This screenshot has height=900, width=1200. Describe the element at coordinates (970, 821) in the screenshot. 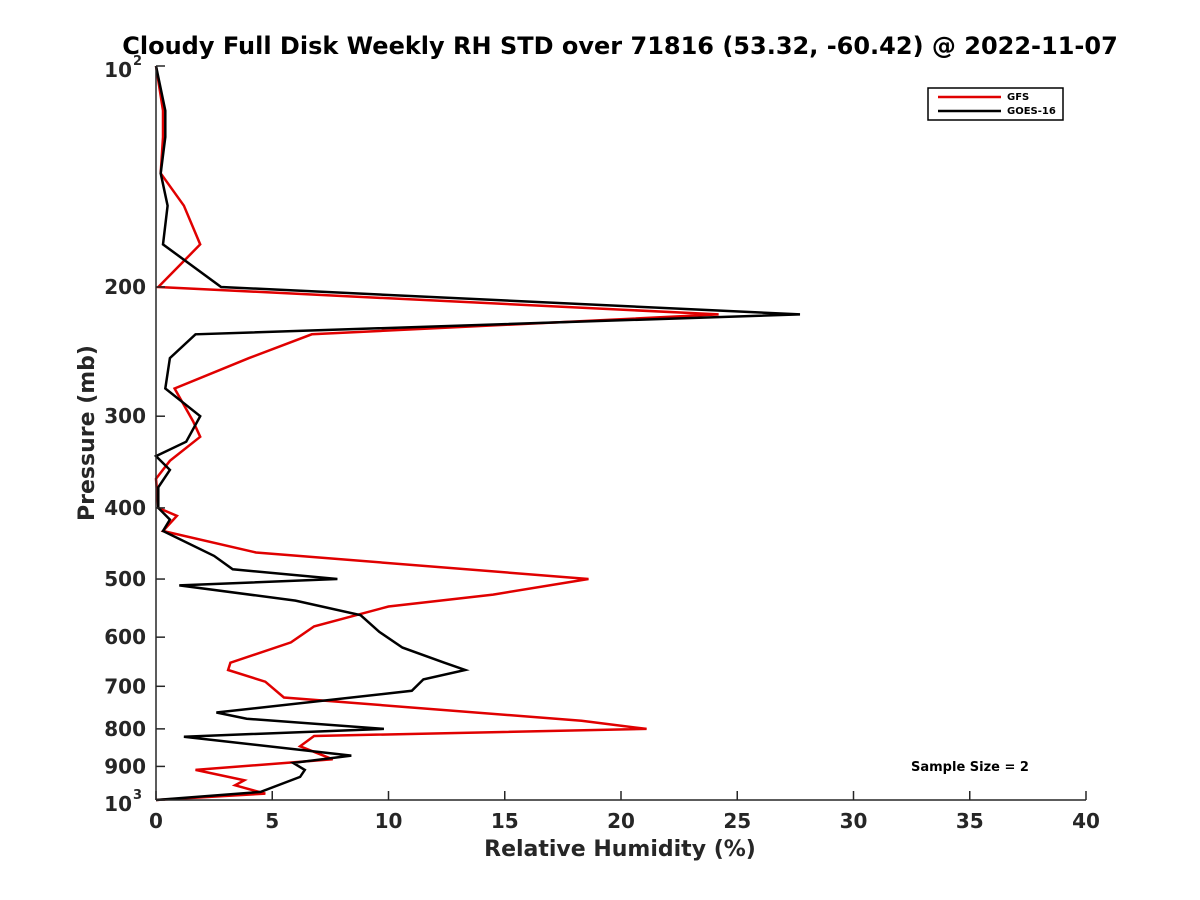

I see `x-tick-label: 35` at that location.